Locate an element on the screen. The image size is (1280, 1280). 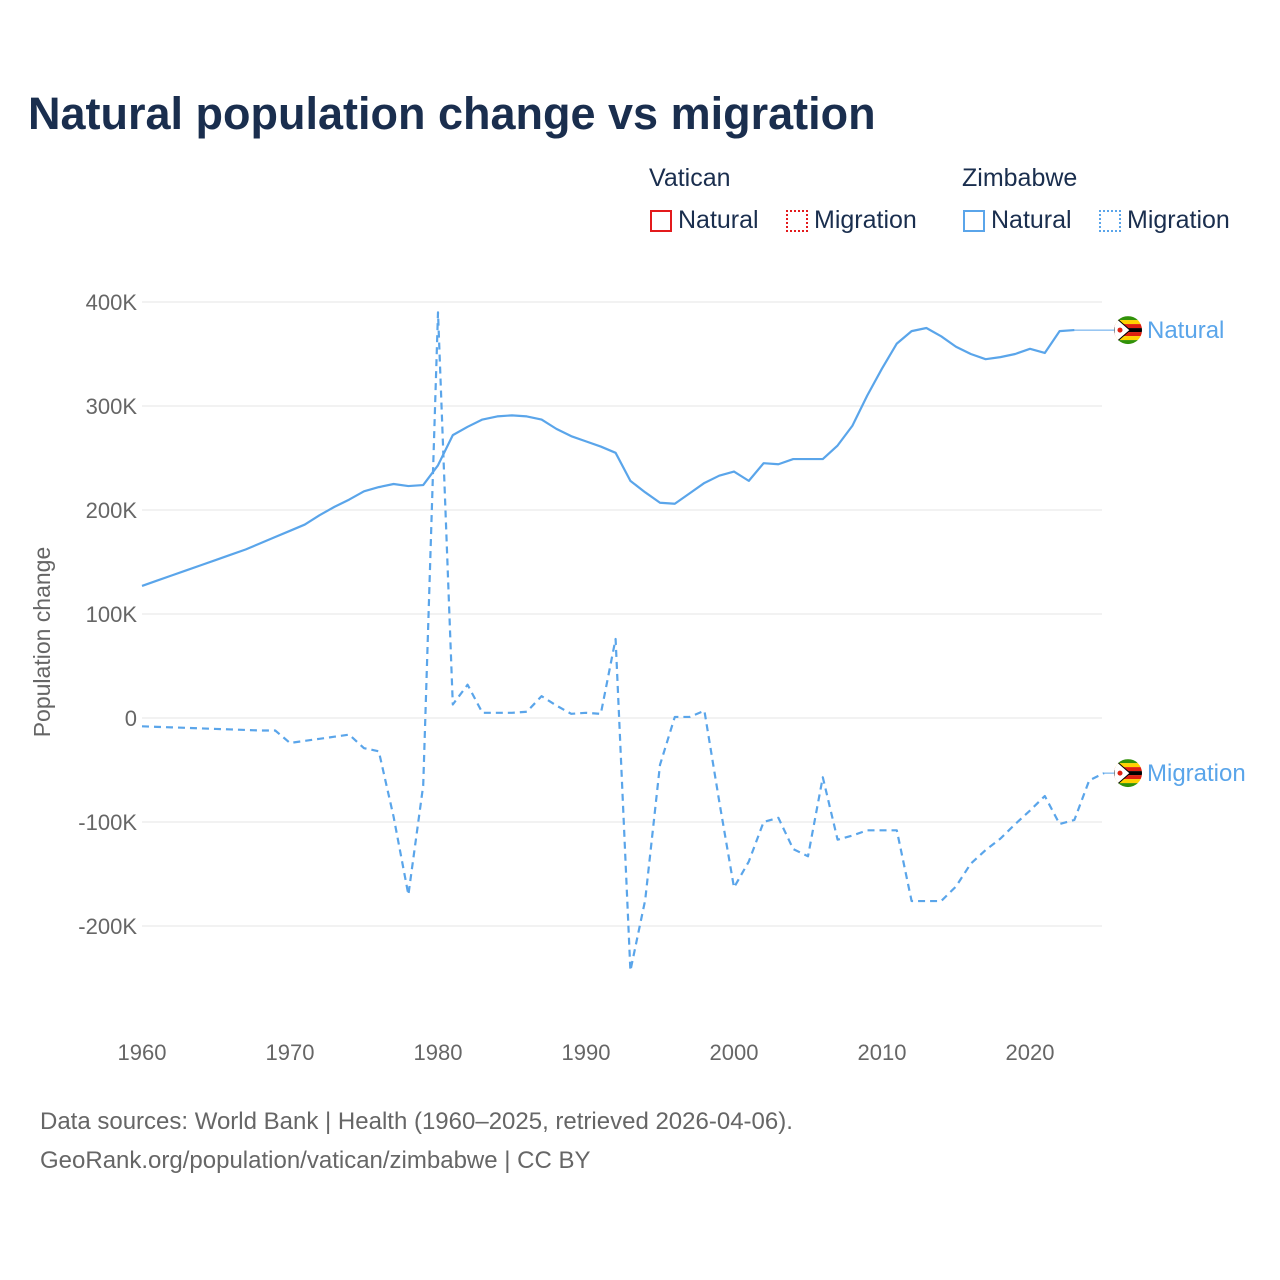
x-tick-label: 2010 is located at coordinates (882, 1052).